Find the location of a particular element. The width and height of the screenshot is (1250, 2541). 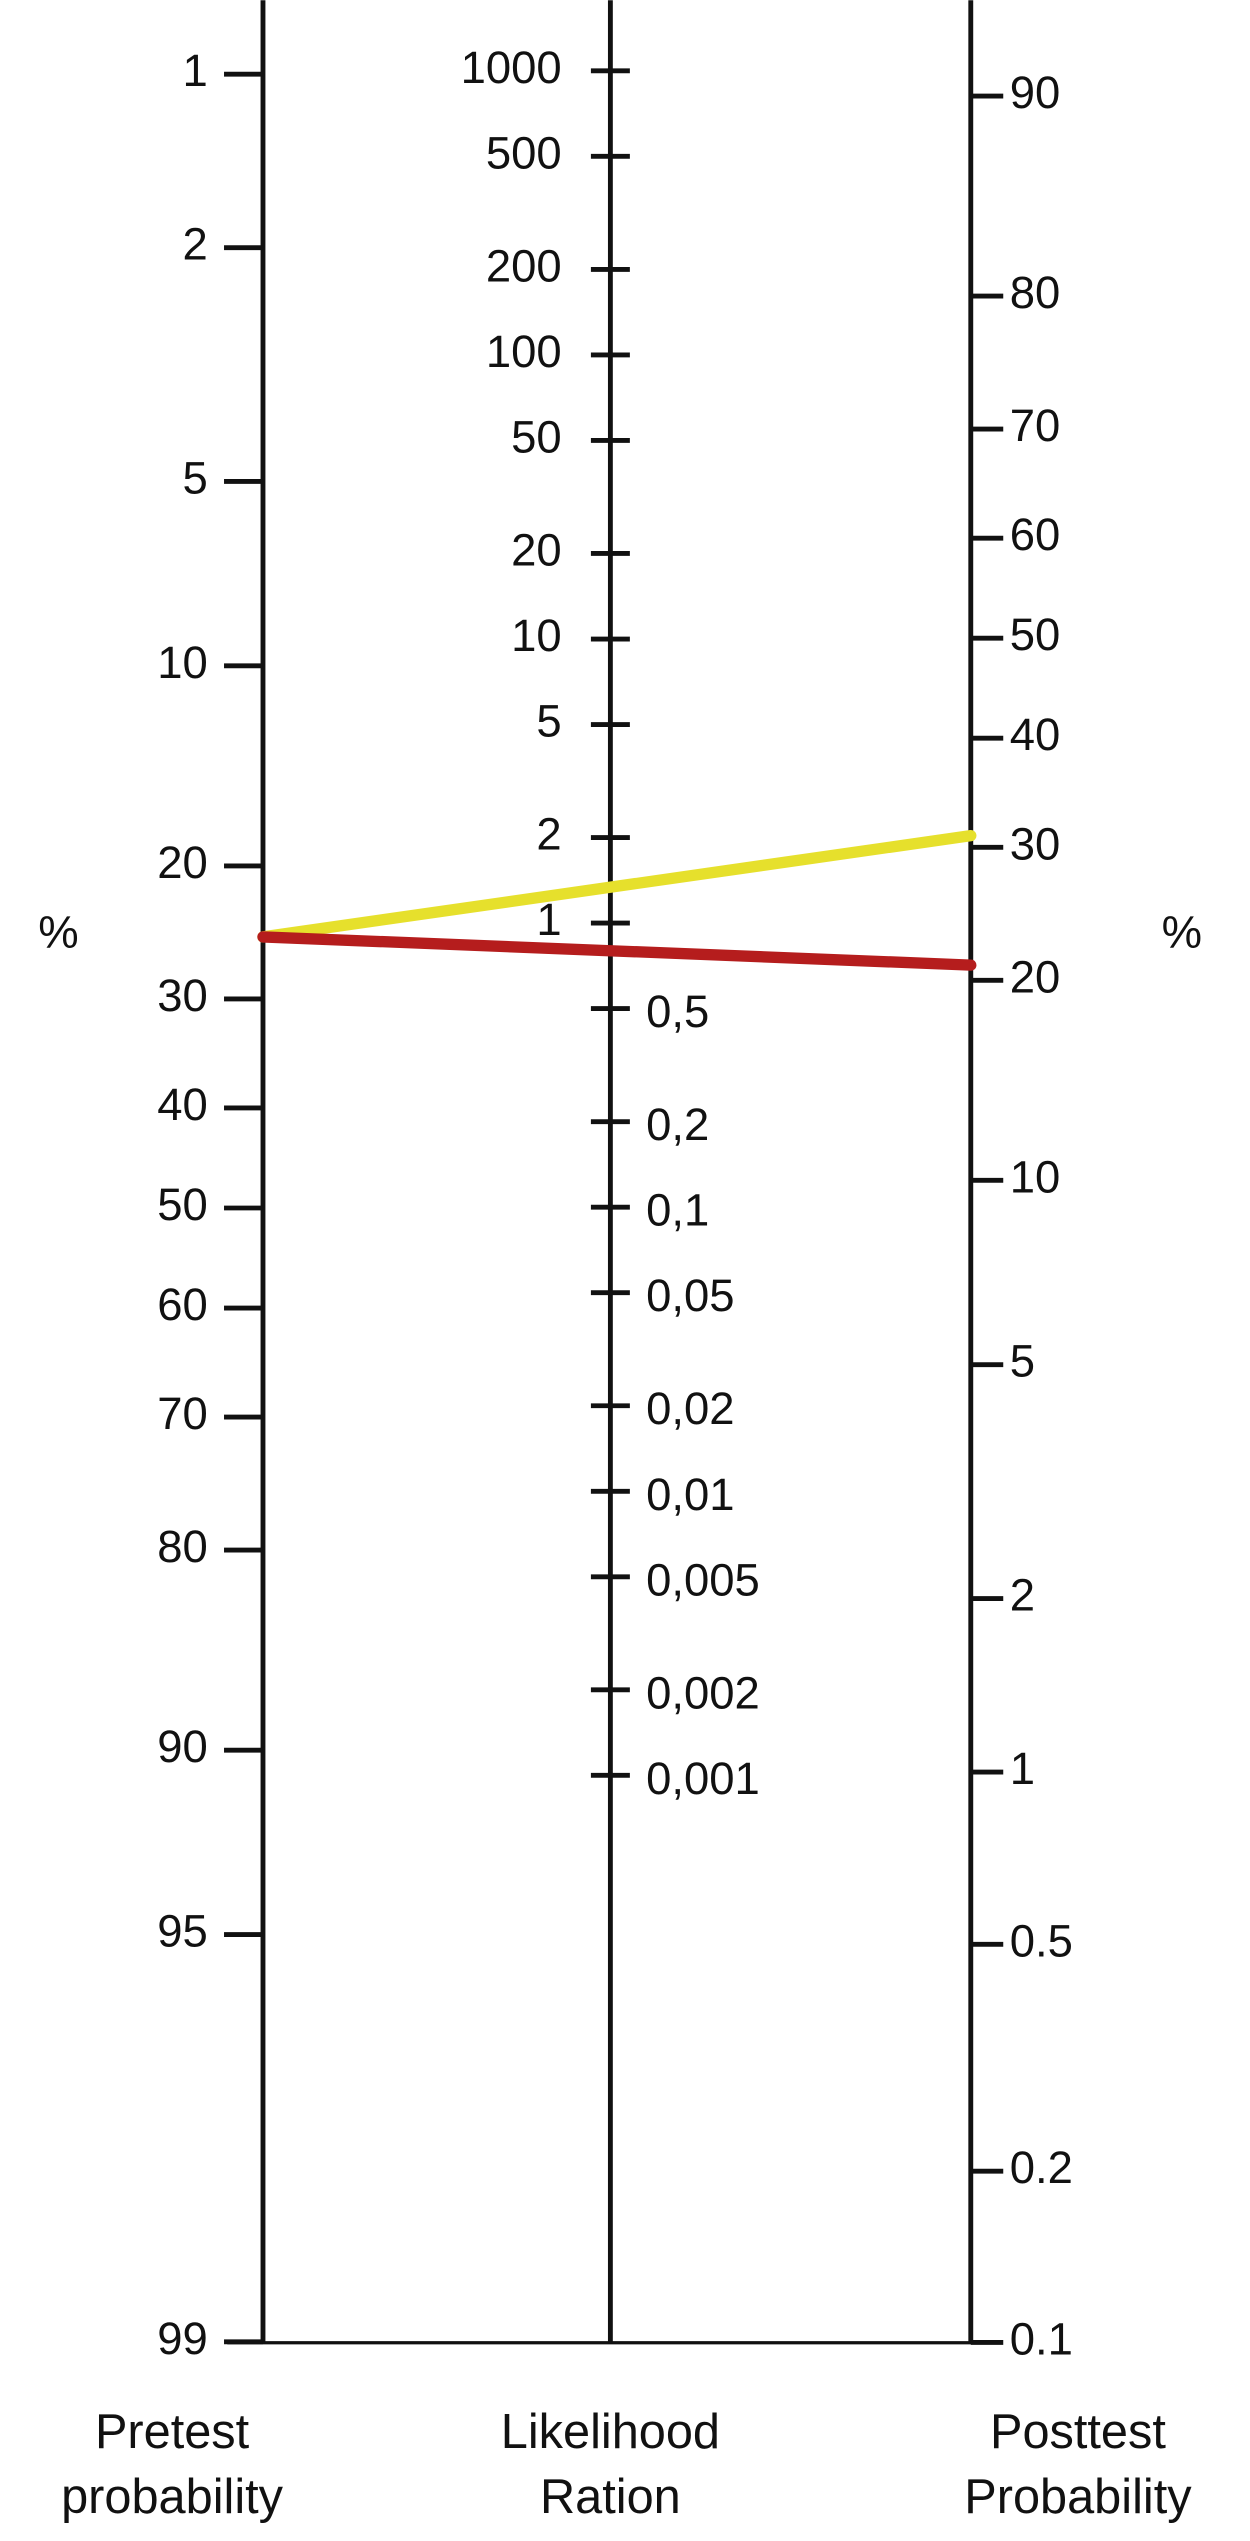

tick-label: 1000 is located at coordinates (511, 67).